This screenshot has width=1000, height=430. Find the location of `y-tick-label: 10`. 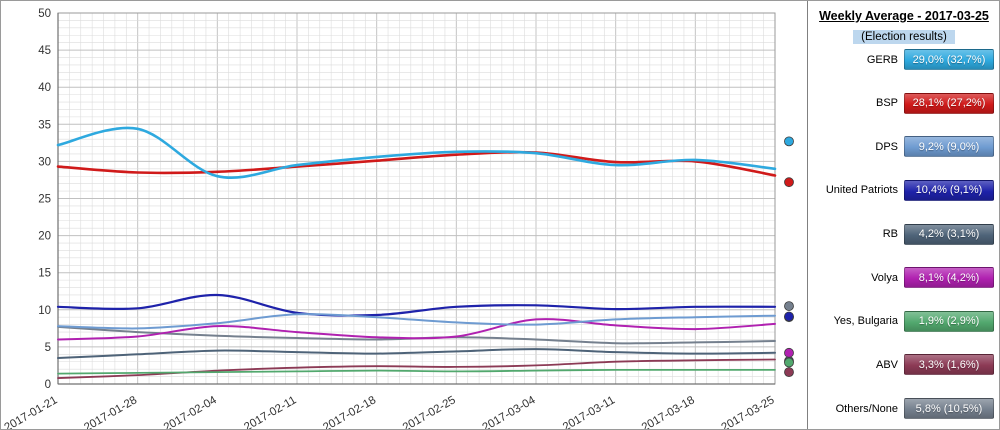

y-tick-label: 10 is located at coordinates (44, 311).